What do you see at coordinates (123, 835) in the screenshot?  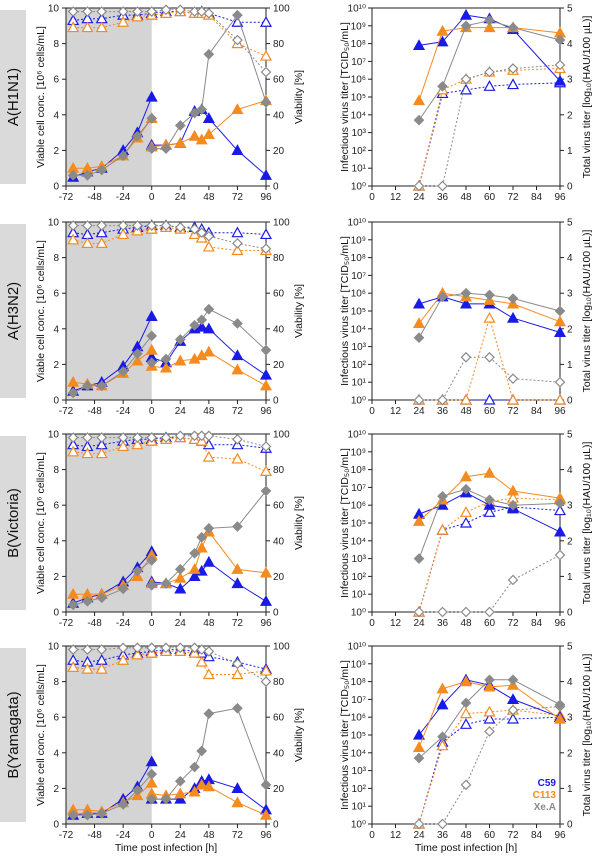 I see `x-tick-label: -24` at bounding box center [123, 835].